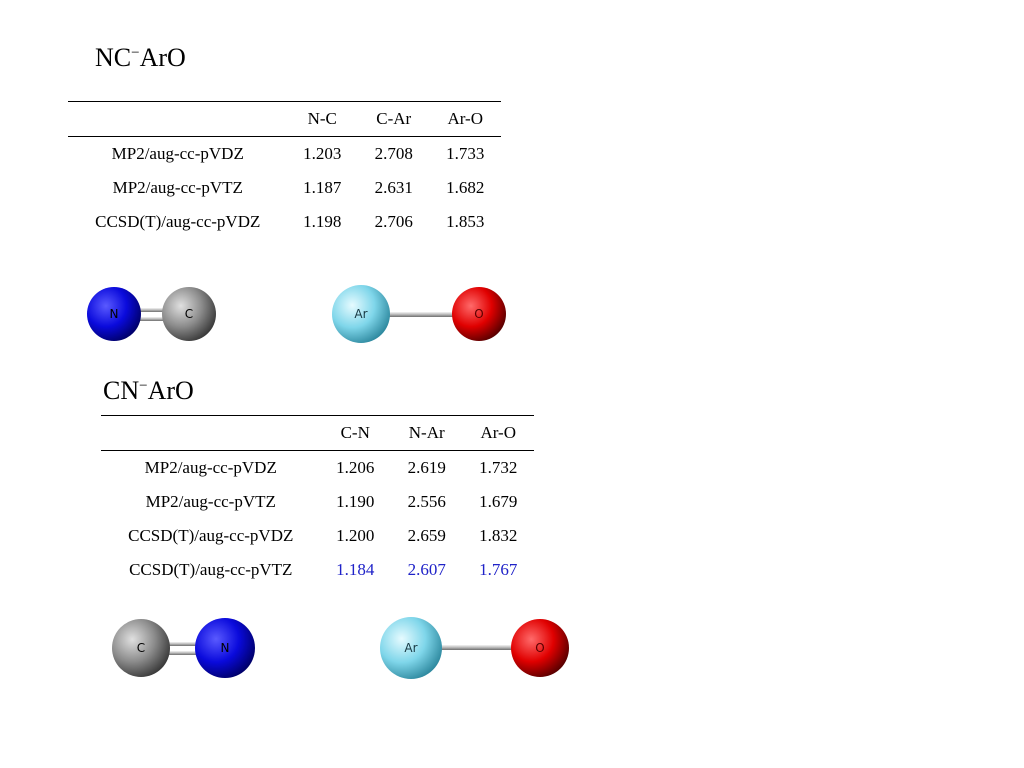 The image size is (1024, 768). What do you see at coordinates (151, 314) in the screenshot?
I see `section1-molecule-nc: N C` at bounding box center [151, 314].